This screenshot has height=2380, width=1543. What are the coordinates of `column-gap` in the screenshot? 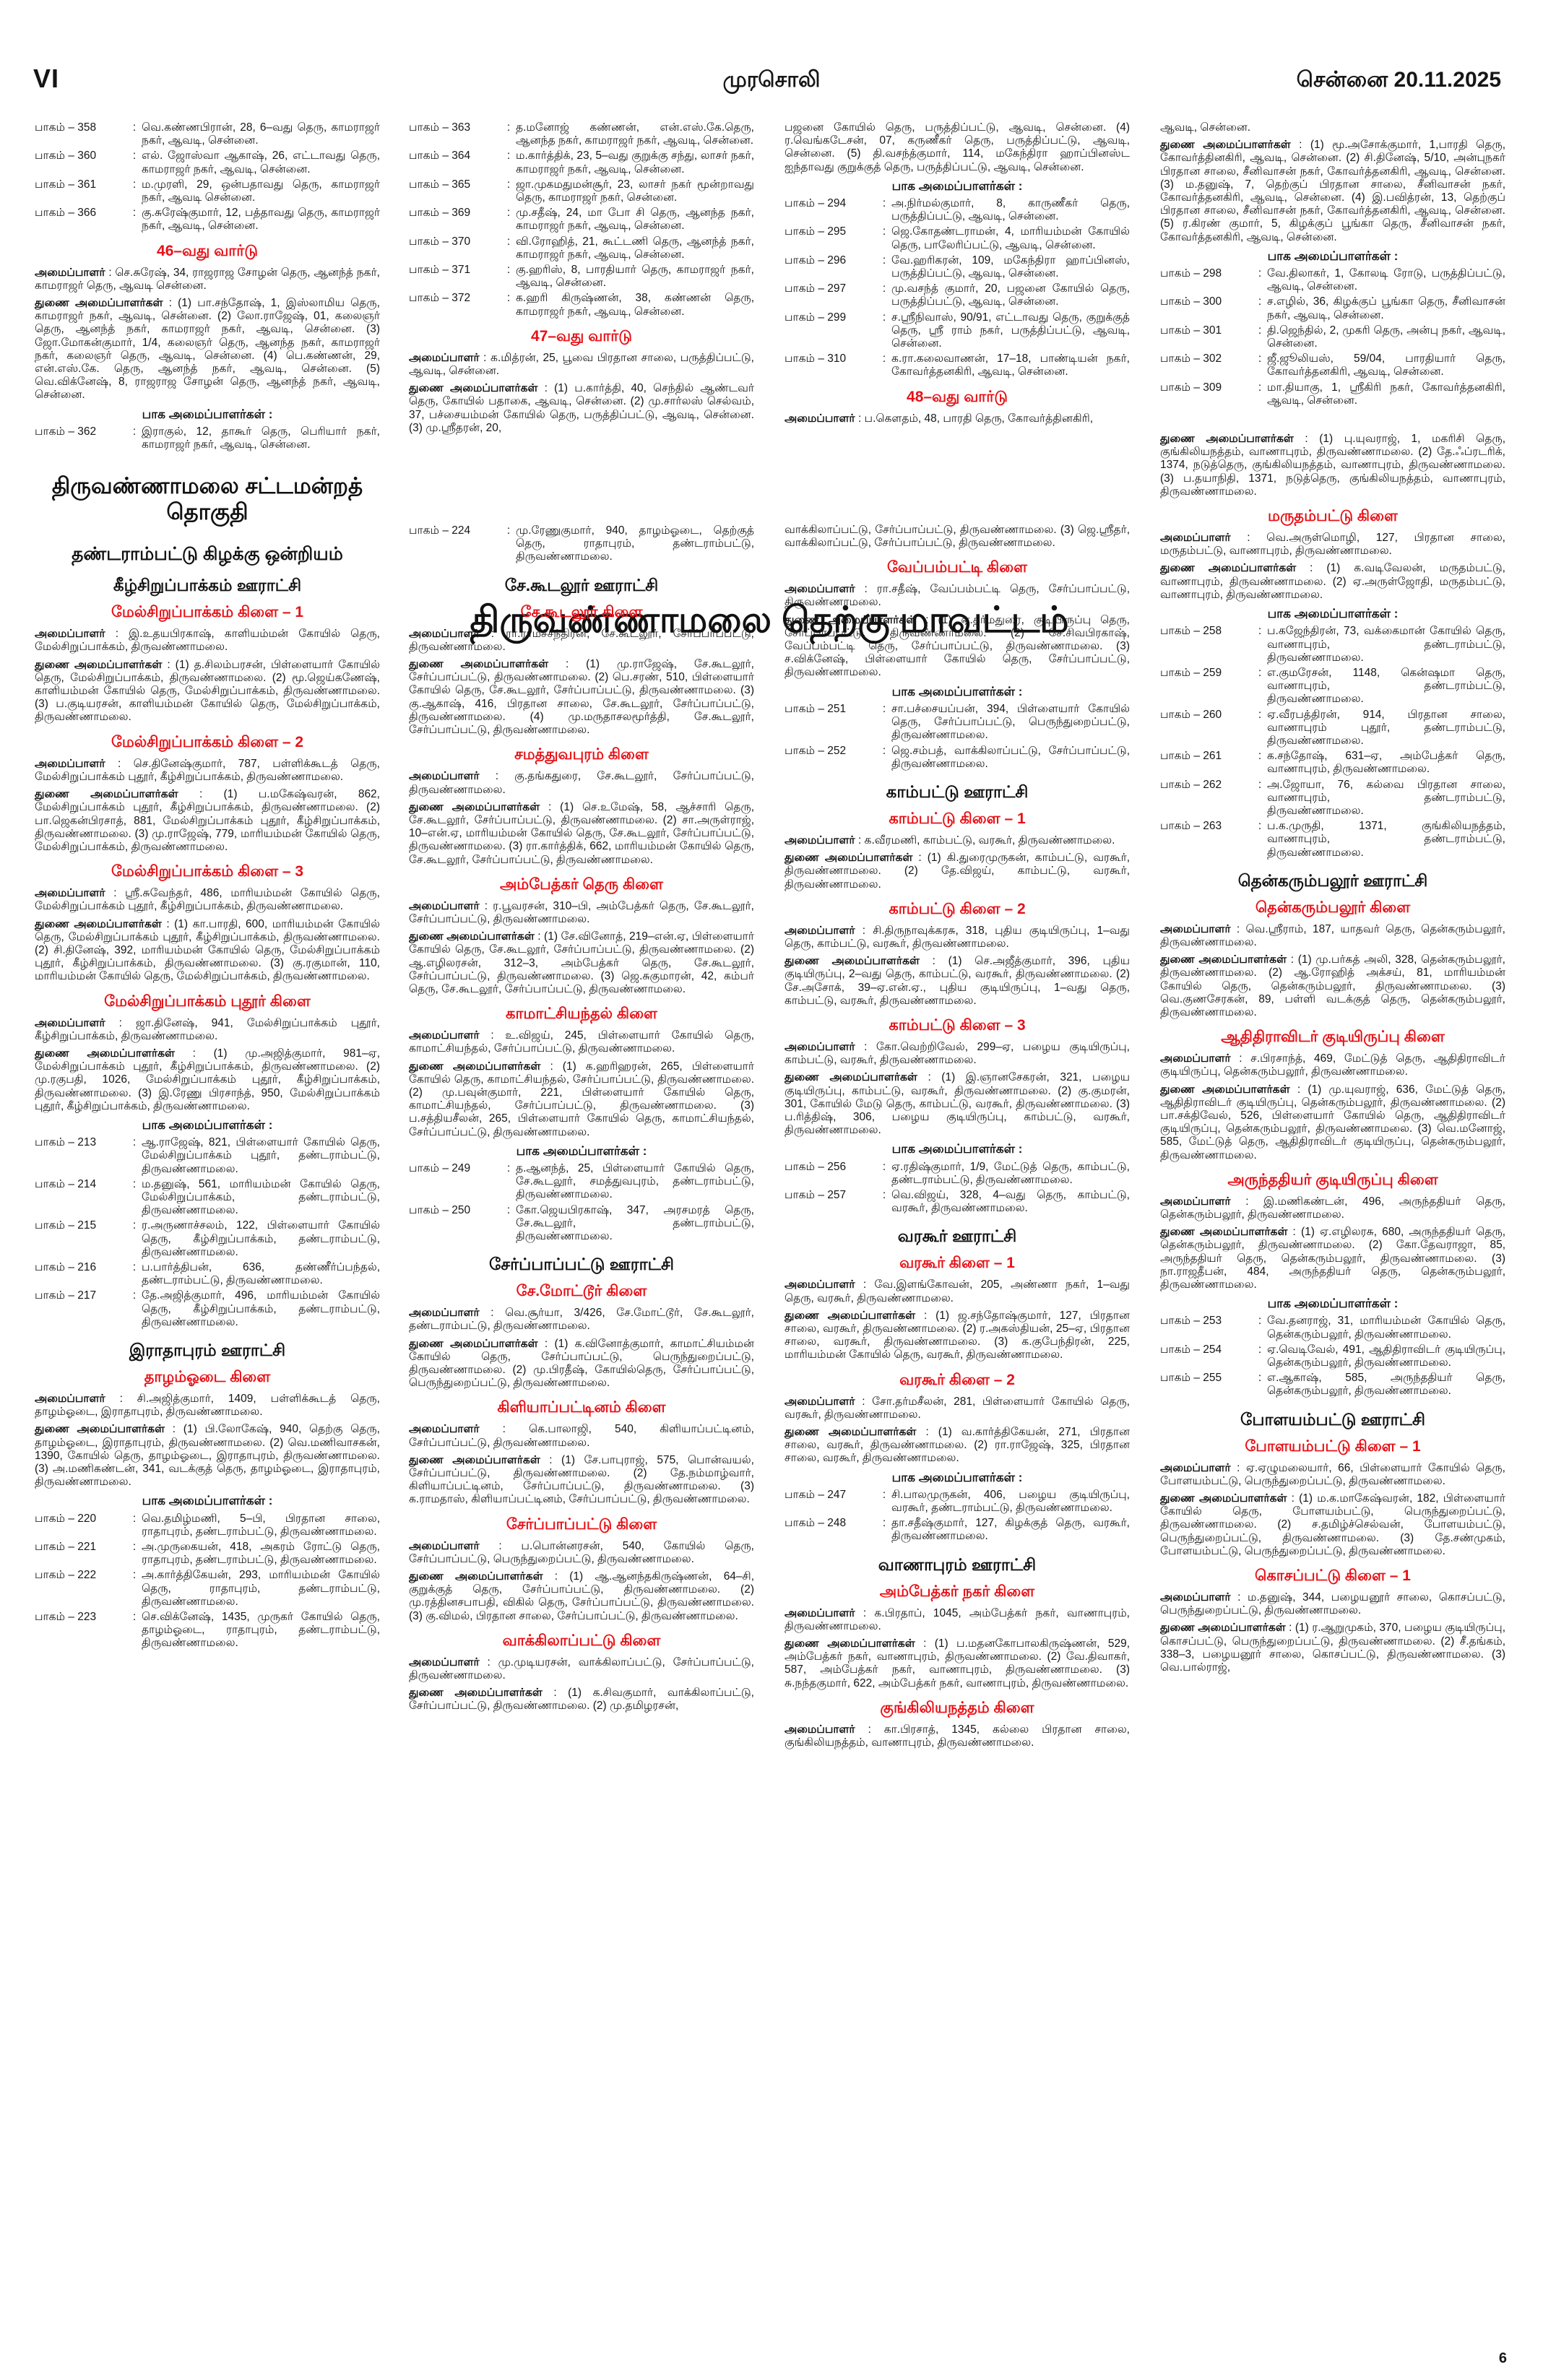 It's located at (1332, 419).